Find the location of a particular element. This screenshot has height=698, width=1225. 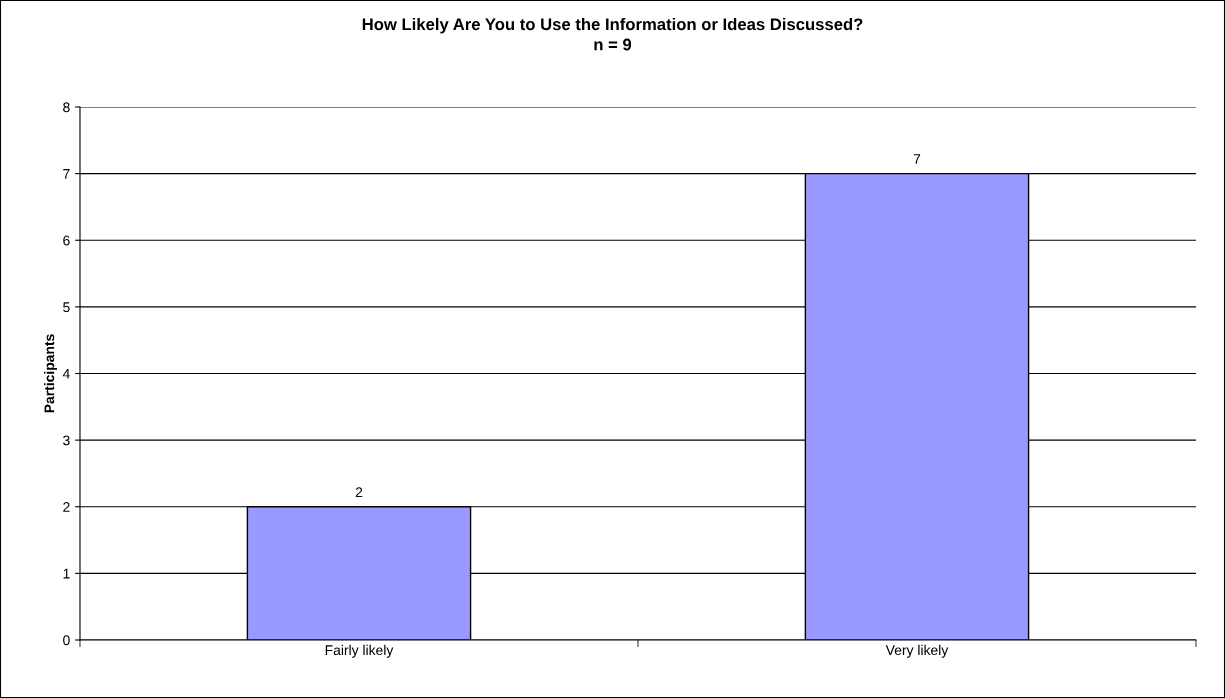

y-tick-label: 0 is located at coordinates (66, 640).